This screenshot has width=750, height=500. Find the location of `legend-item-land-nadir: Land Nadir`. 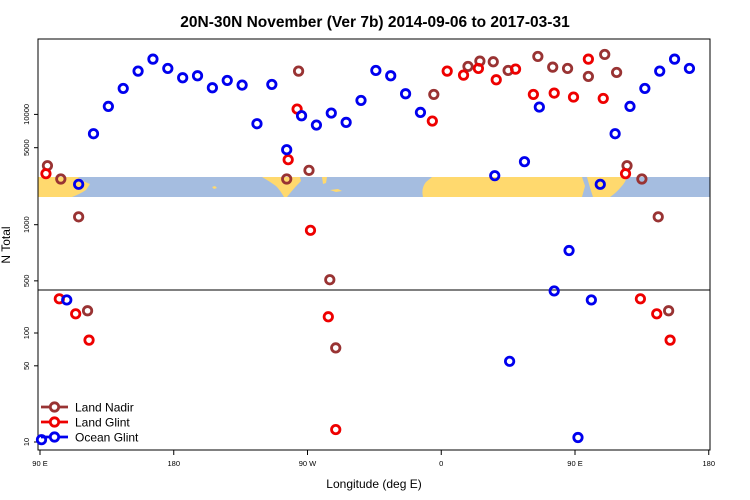

legend-item-land-nadir: Land Nadir is located at coordinates (87, 408).